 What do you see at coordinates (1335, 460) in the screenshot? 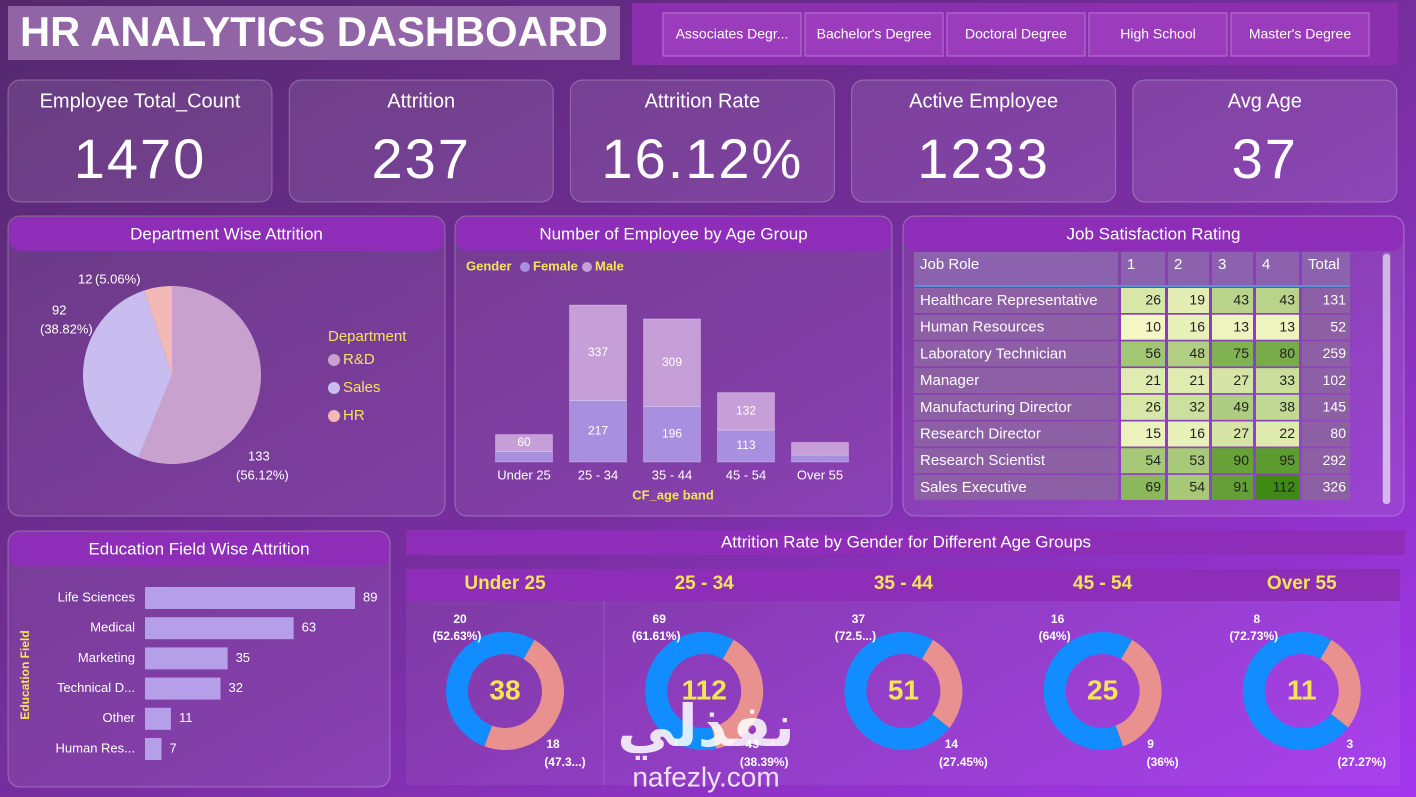
I see `cell-value: 292` at bounding box center [1335, 460].